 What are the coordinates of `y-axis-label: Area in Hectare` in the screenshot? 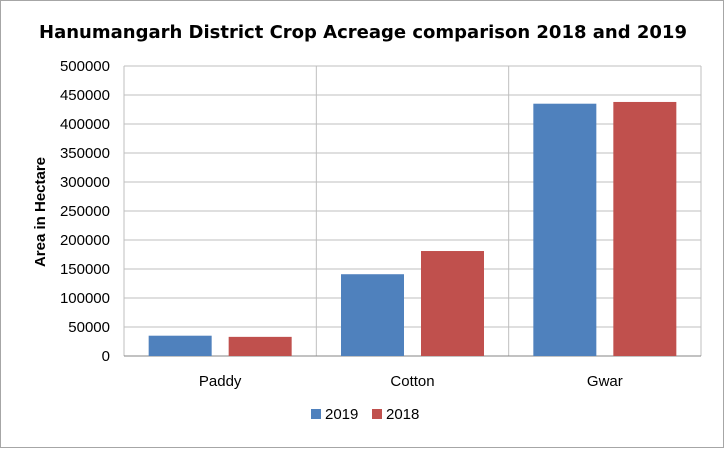 It's located at (40, 212).